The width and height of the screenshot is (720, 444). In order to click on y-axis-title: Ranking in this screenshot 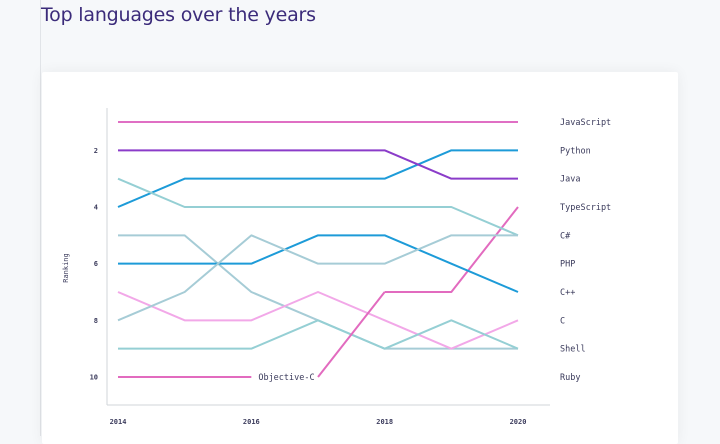, I will do `click(66, 268)`.